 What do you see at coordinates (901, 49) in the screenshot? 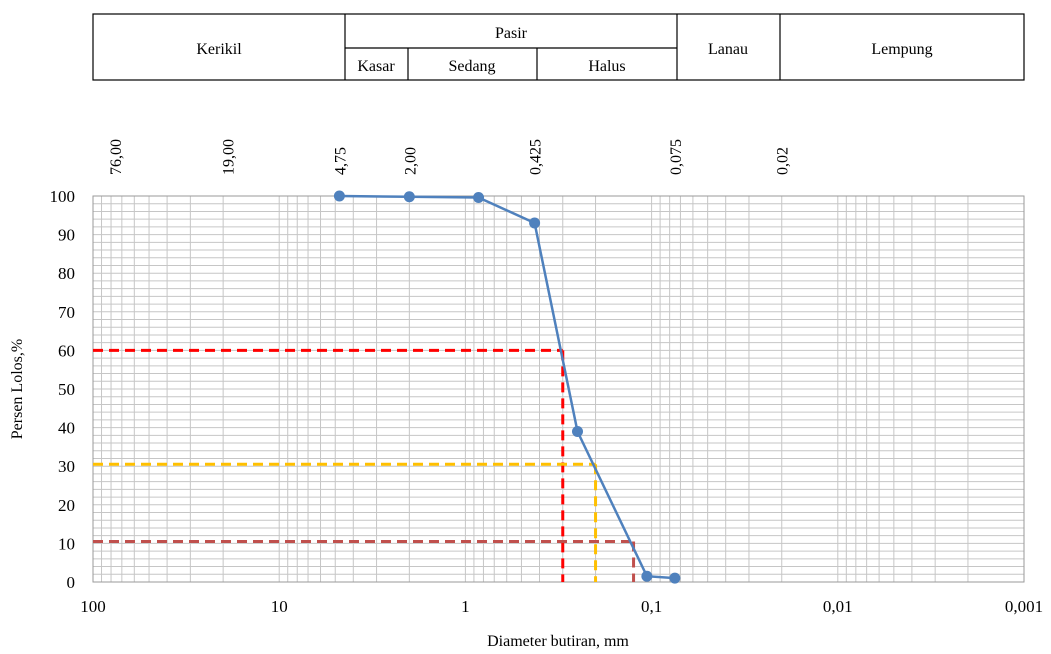
I see `lempung-label: Lempung` at bounding box center [901, 49].